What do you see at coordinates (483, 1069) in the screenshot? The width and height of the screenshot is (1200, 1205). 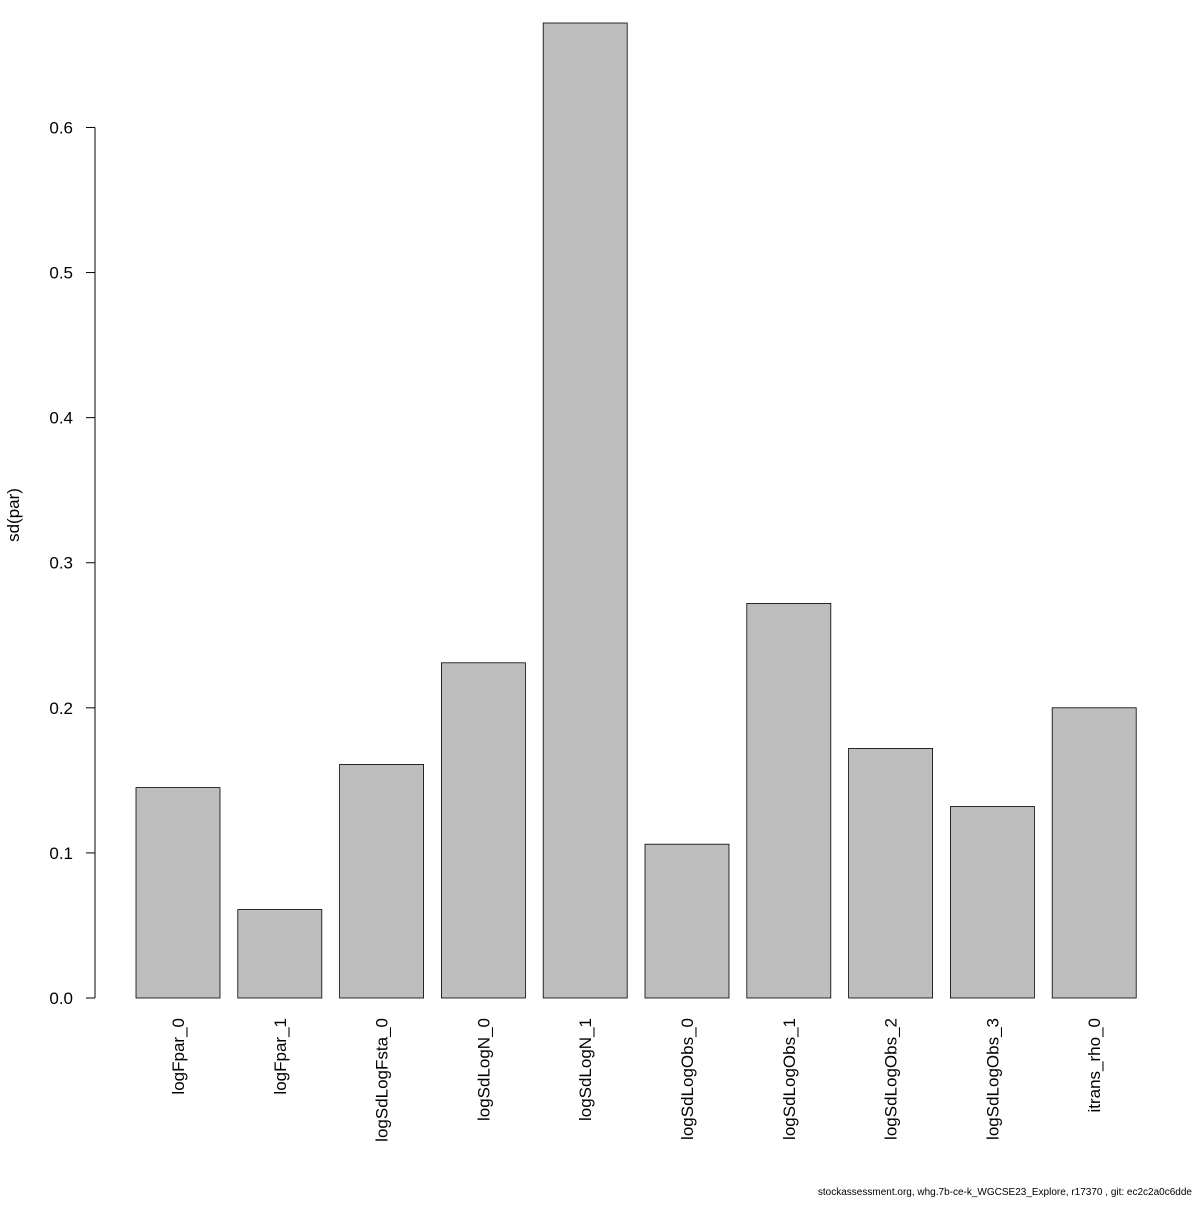 I see `x-tick-label: logSdLogN_0` at bounding box center [483, 1069].